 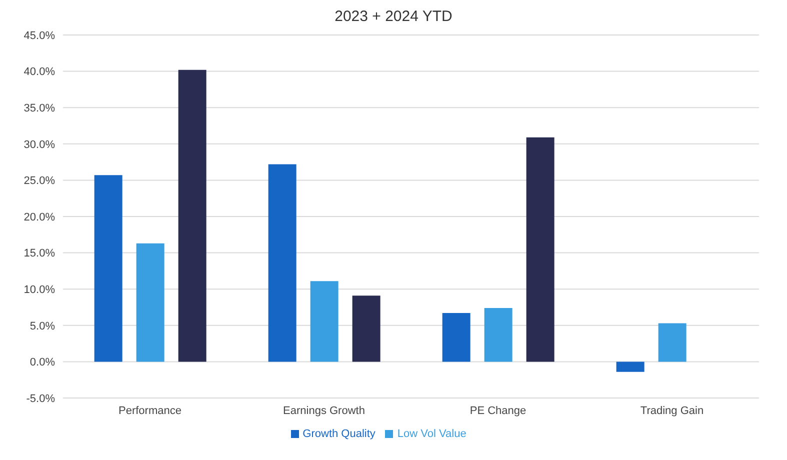 I want to click on y-tick-label: 20.0%, so click(x=40, y=217).